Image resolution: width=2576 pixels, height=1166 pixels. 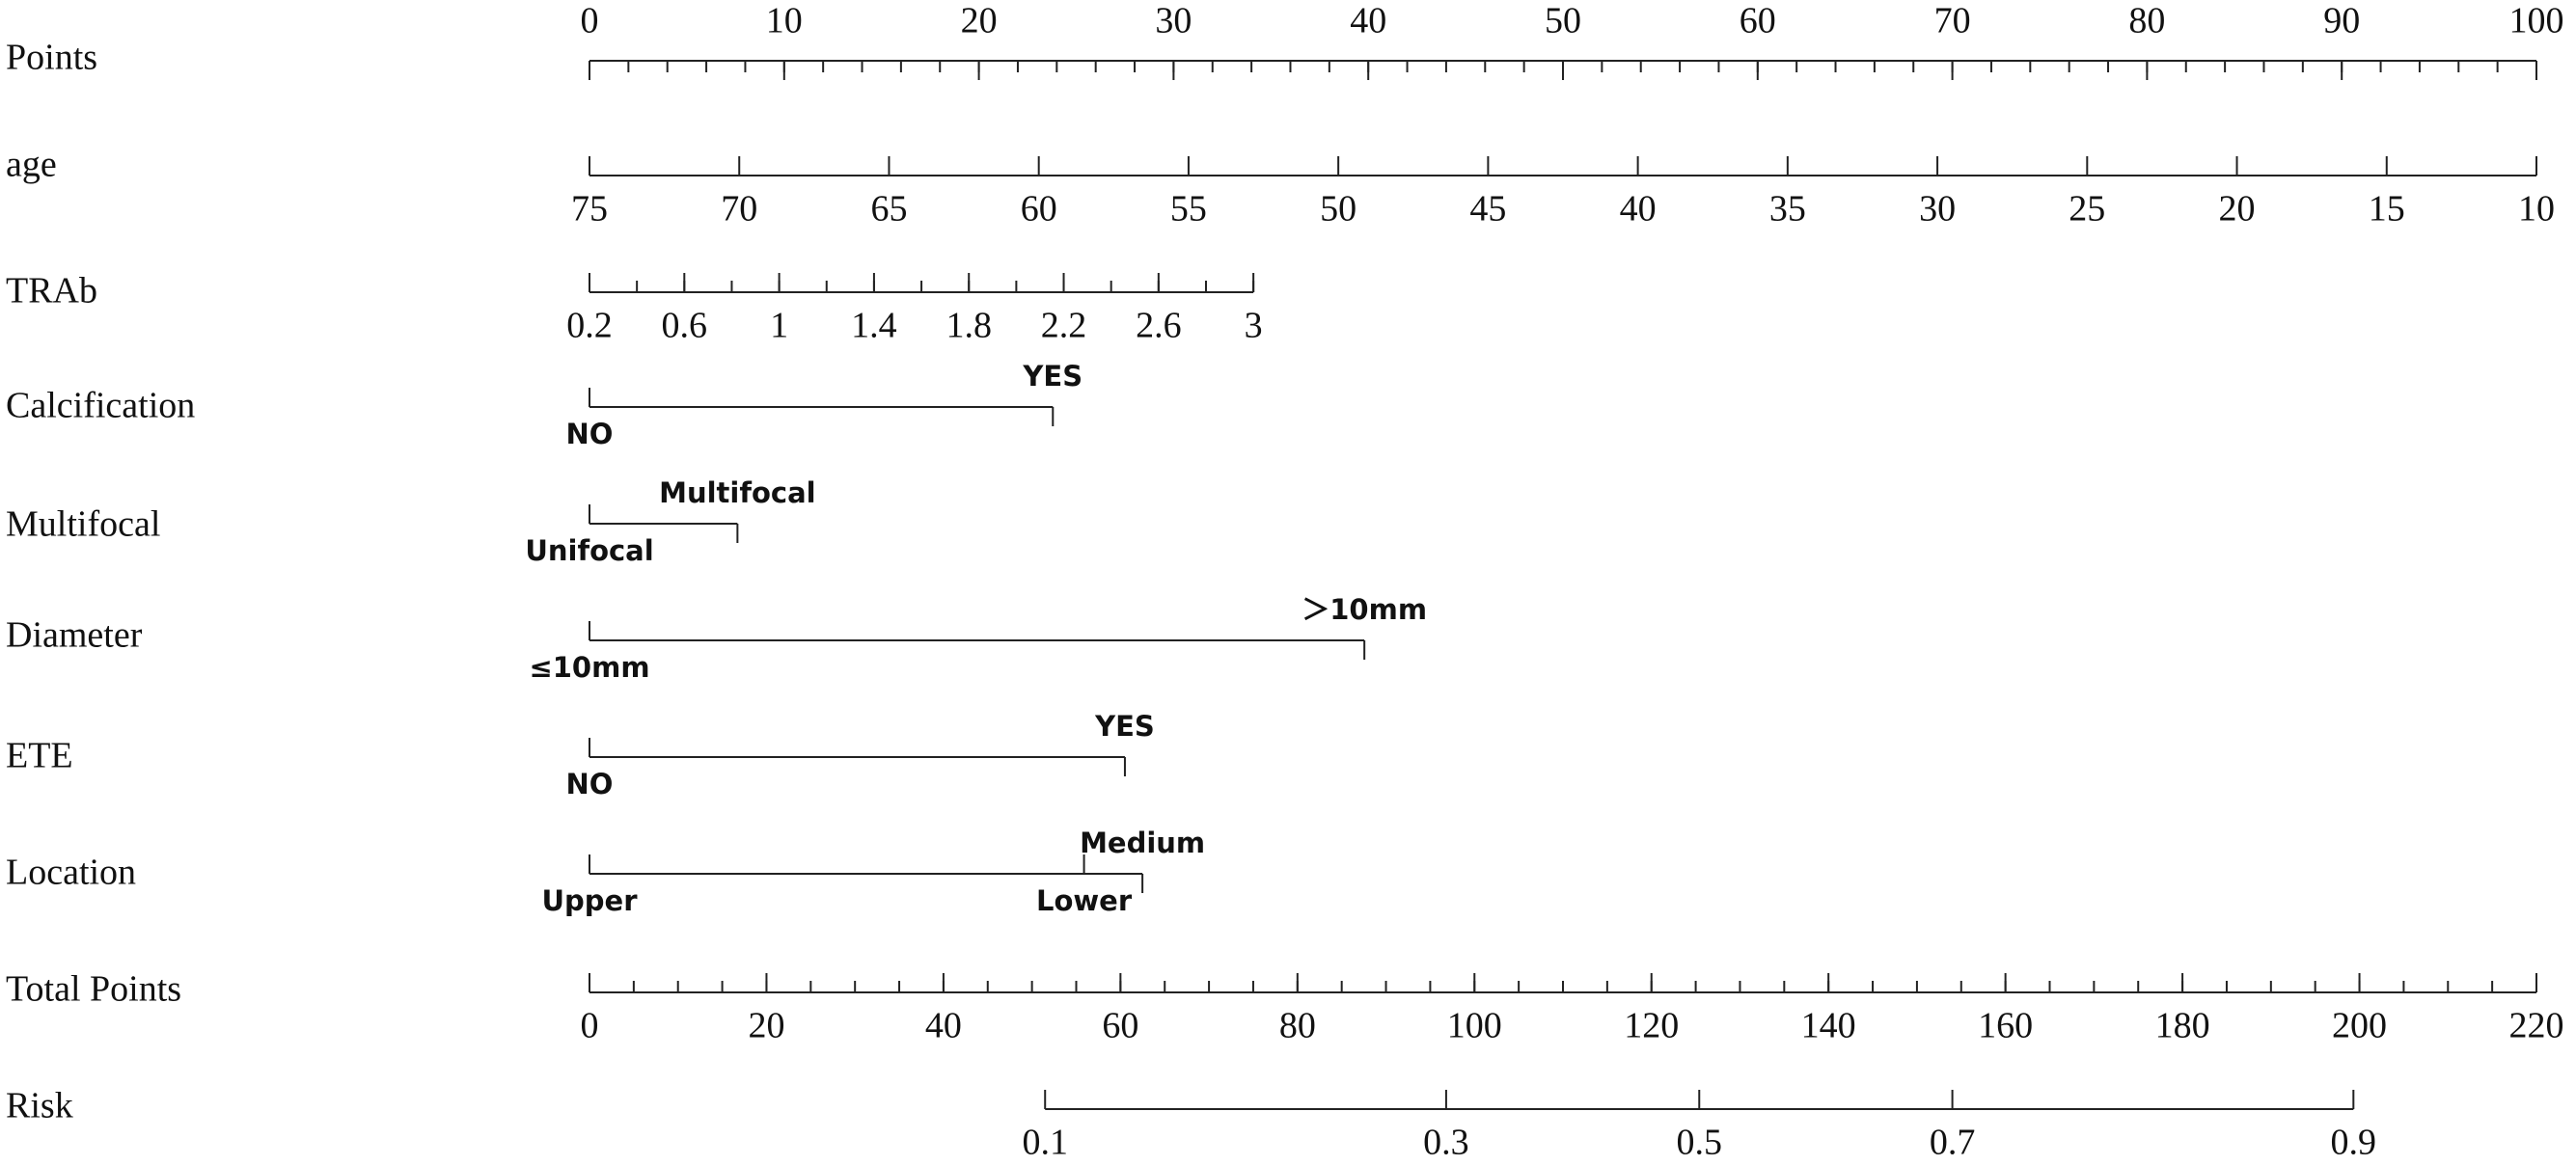 What do you see at coordinates (1829, 1026) in the screenshot?
I see `tick-label: 140` at bounding box center [1829, 1026].